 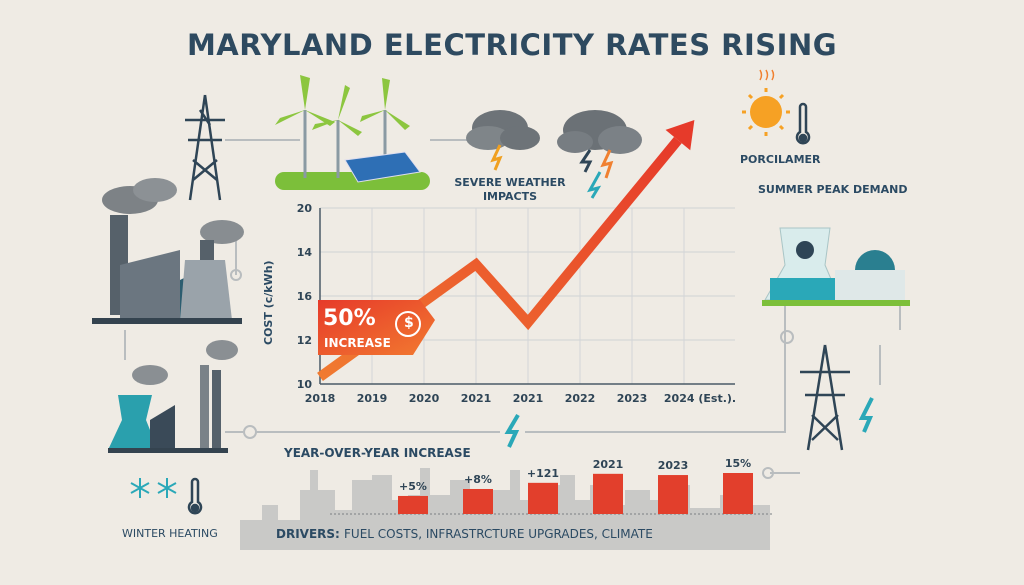 What do you see at coordinates (173, 396) in the screenshot?
I see `cooling-tower-factory-icon` at bounding box center [173, 396].